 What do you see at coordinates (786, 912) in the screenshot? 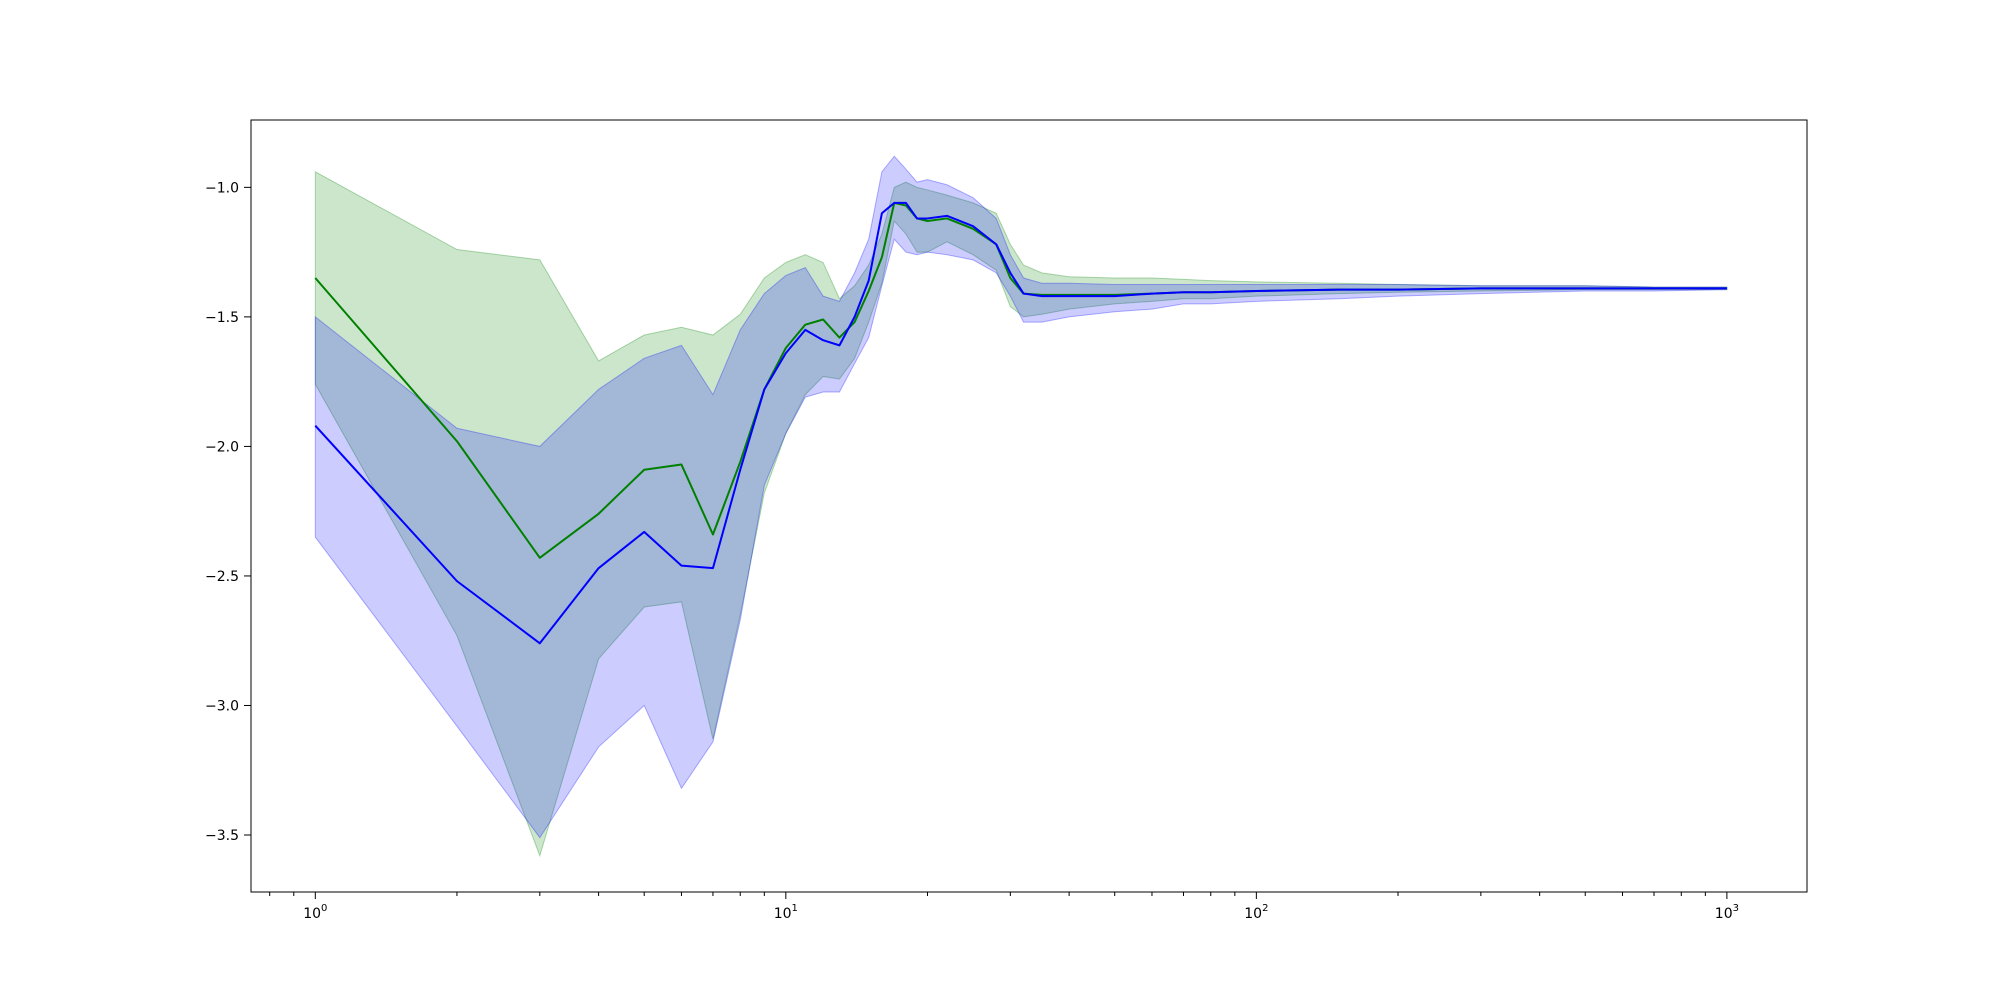
I see `x-tick-label: 10¹` at bounding box center [786, 912].